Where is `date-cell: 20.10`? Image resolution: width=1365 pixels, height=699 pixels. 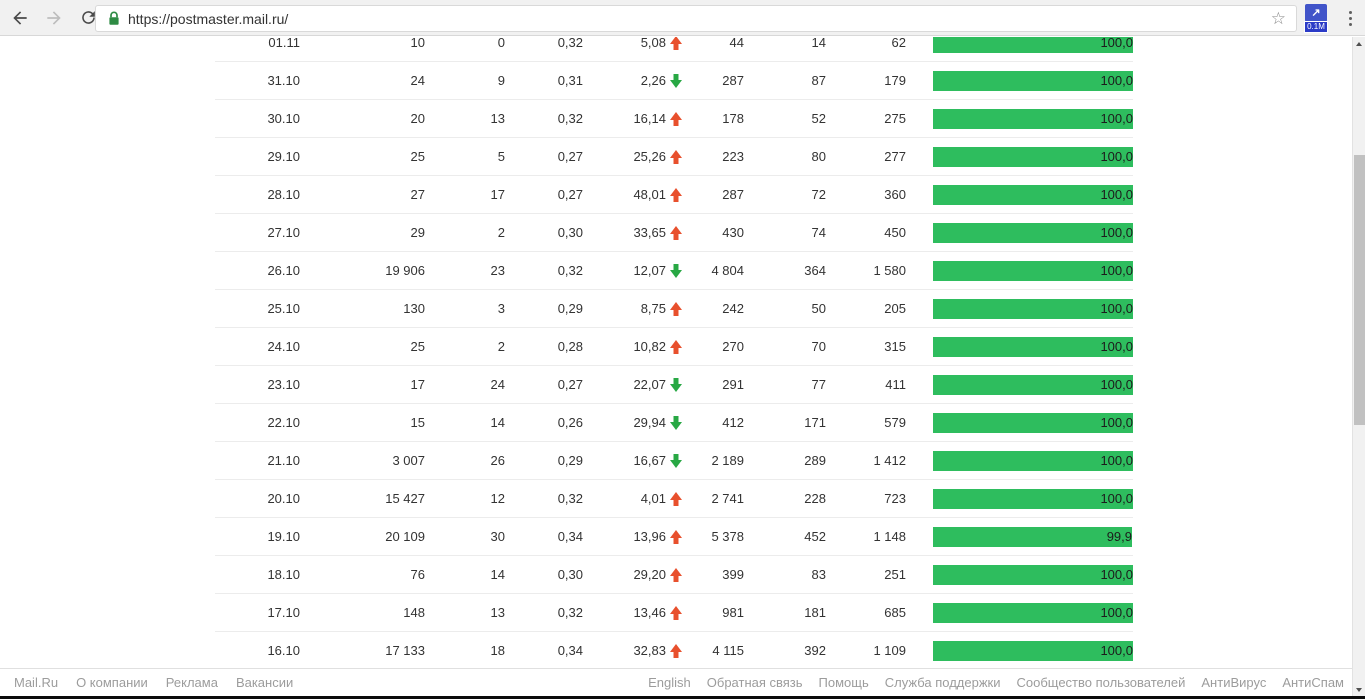
date-cell: 20.10 is located at coordinates (283, 498).